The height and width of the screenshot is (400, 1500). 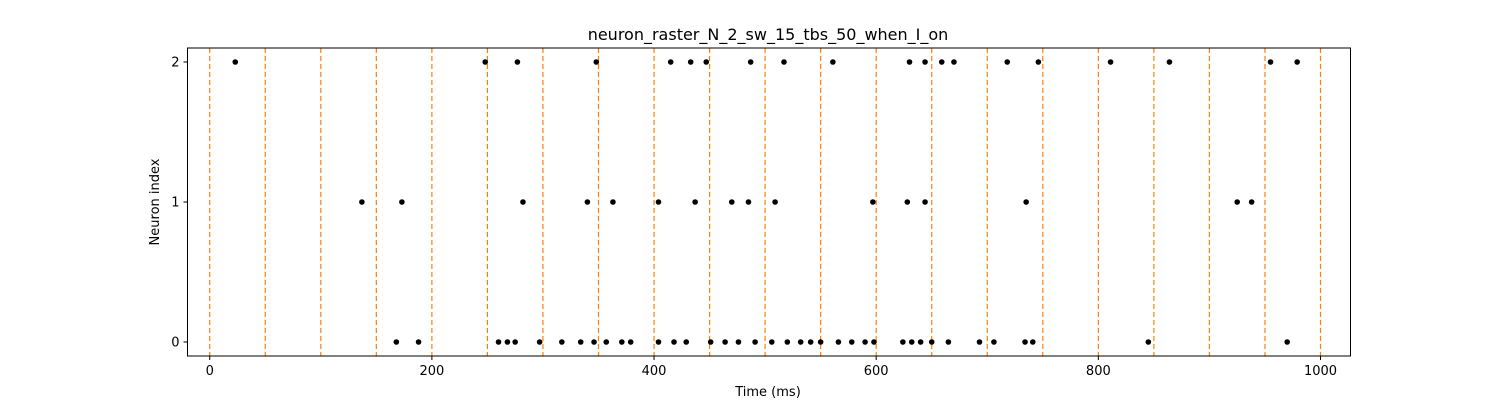 I want to click on x-tick-label: 600, so click(x=876, y=371).